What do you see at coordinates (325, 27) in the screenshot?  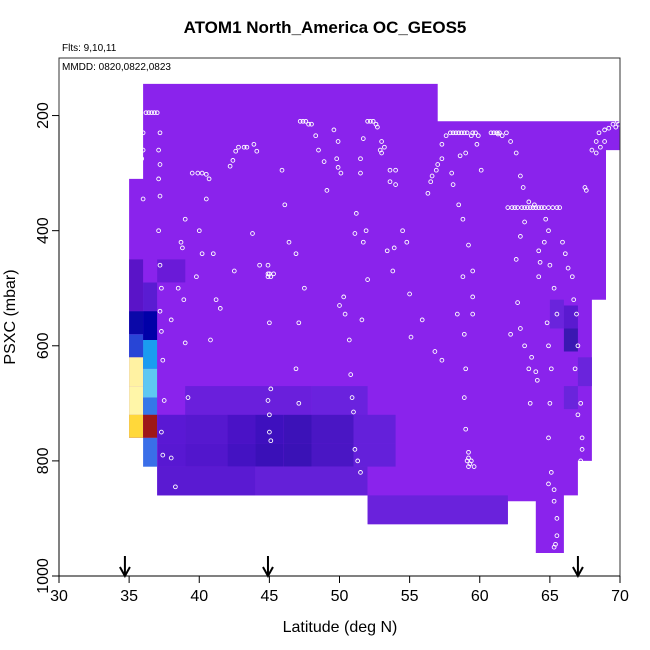 I see `chart-title: ATOM1 North_America OC_GEOS5` at bounding box center [325, 27].